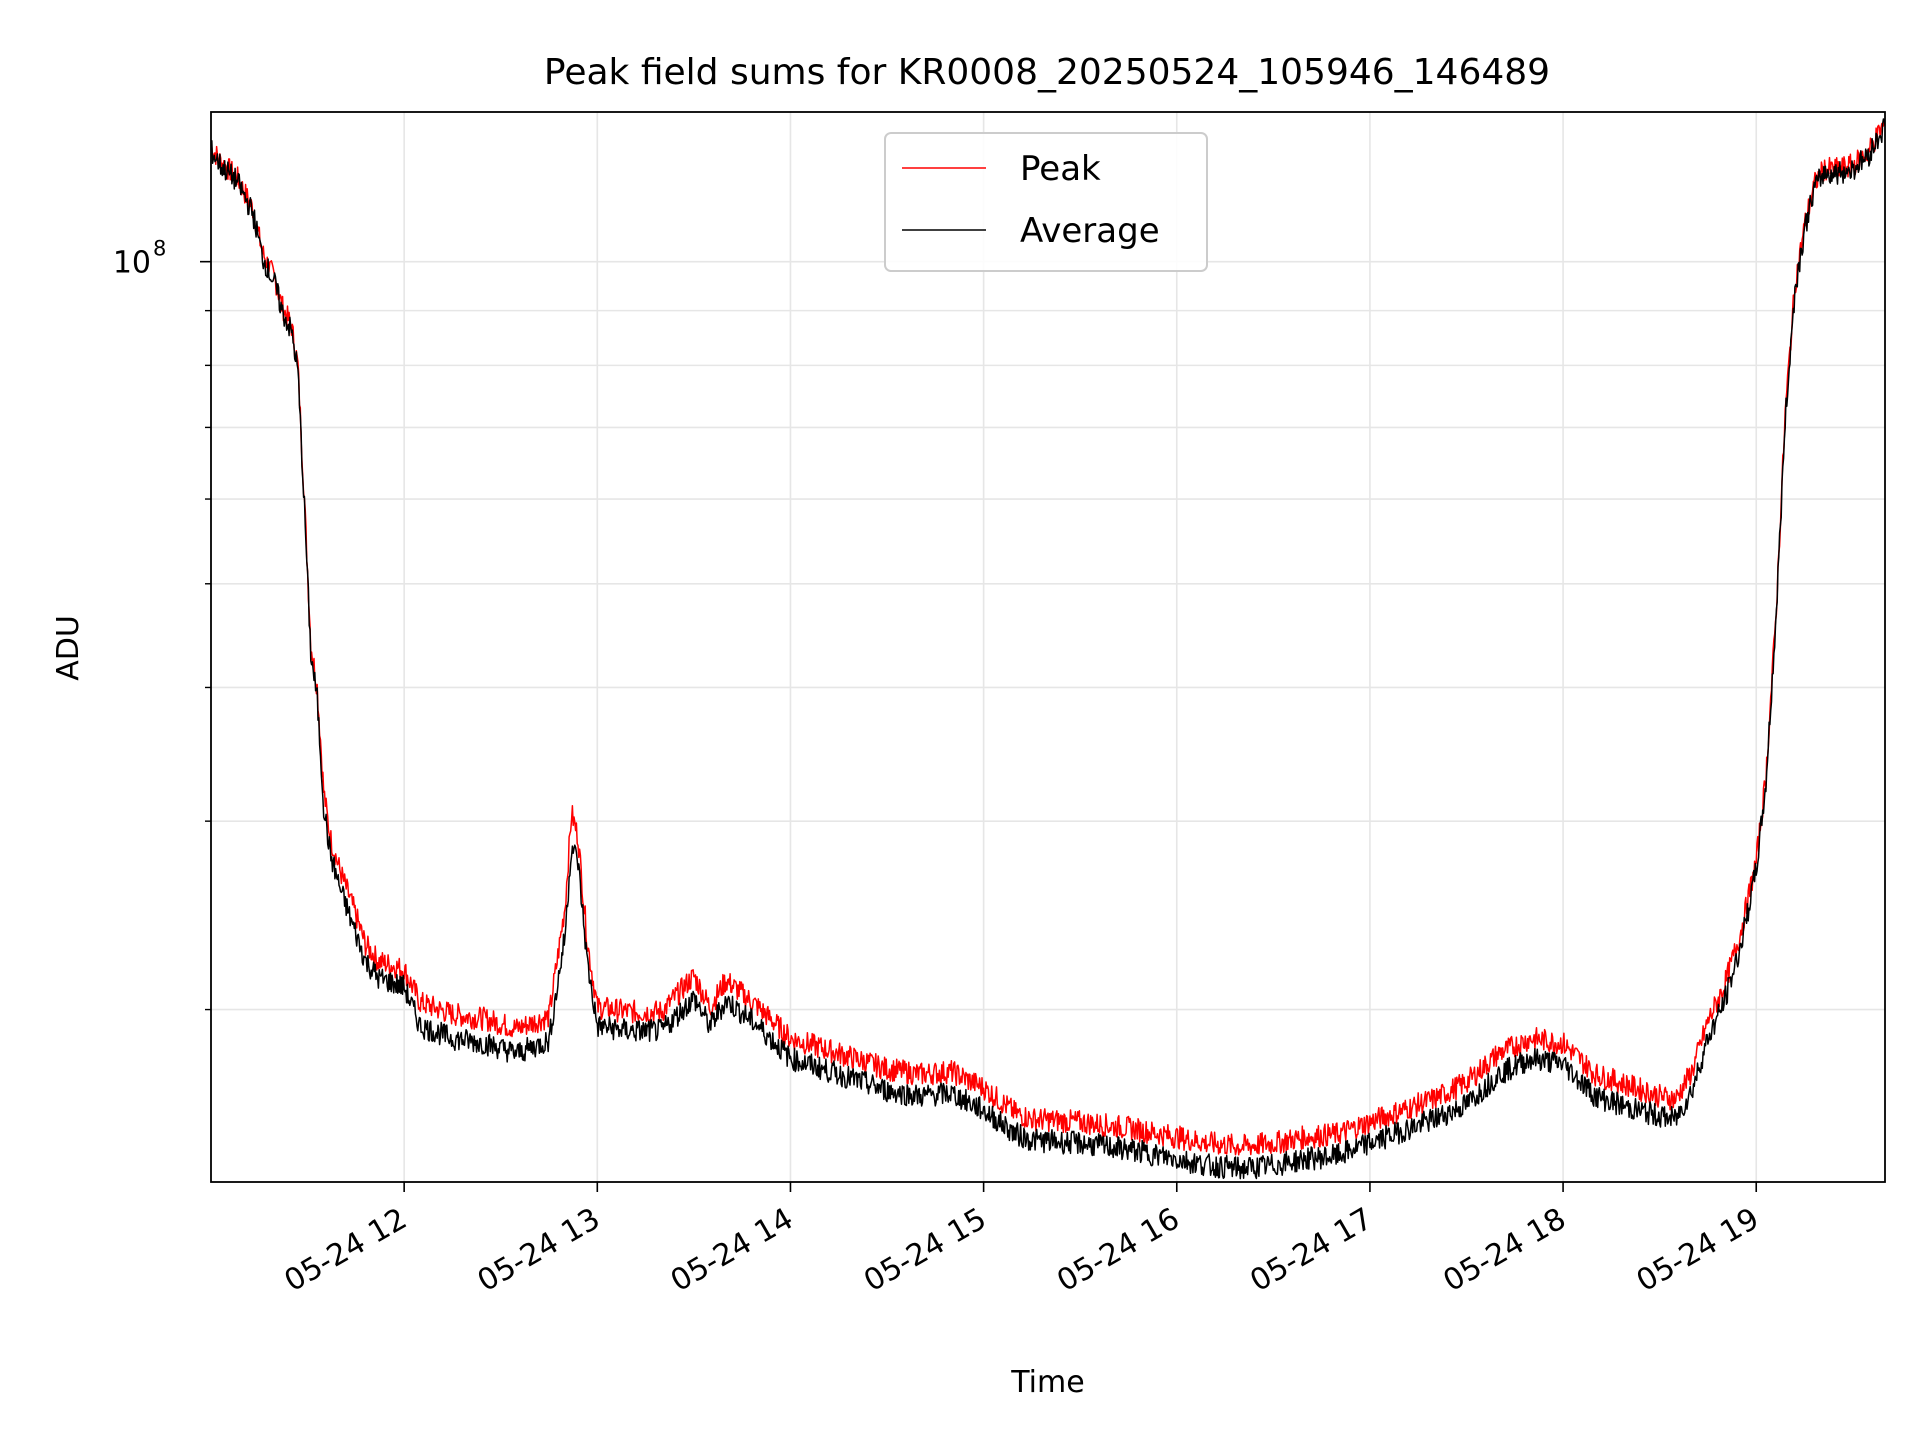 The width and height of the screenshot is (1920, 1444). Describe the element at coordinates (1047, 1382) in the screenshot. I see `x-axis-label: Time` at that location.